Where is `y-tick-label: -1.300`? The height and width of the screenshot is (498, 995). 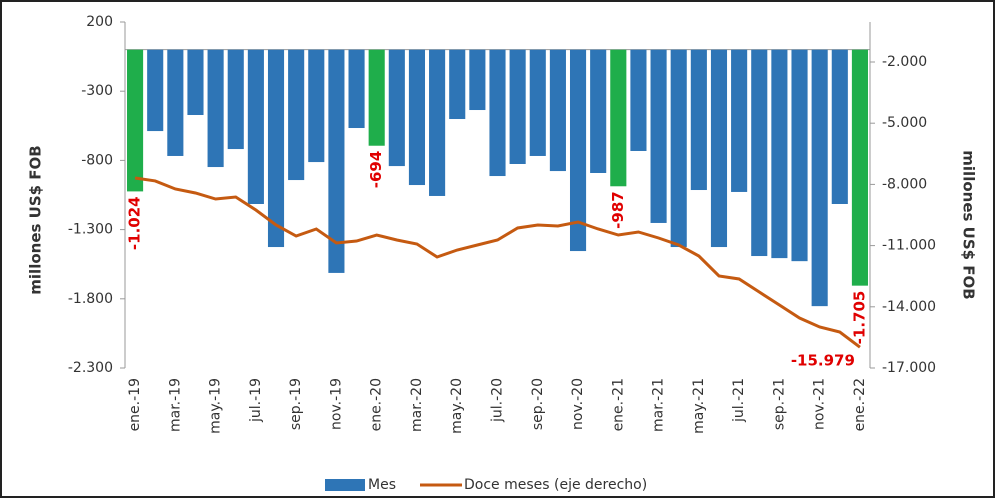 y-tick-label: -1.300 is located at coordinates (90, 230).